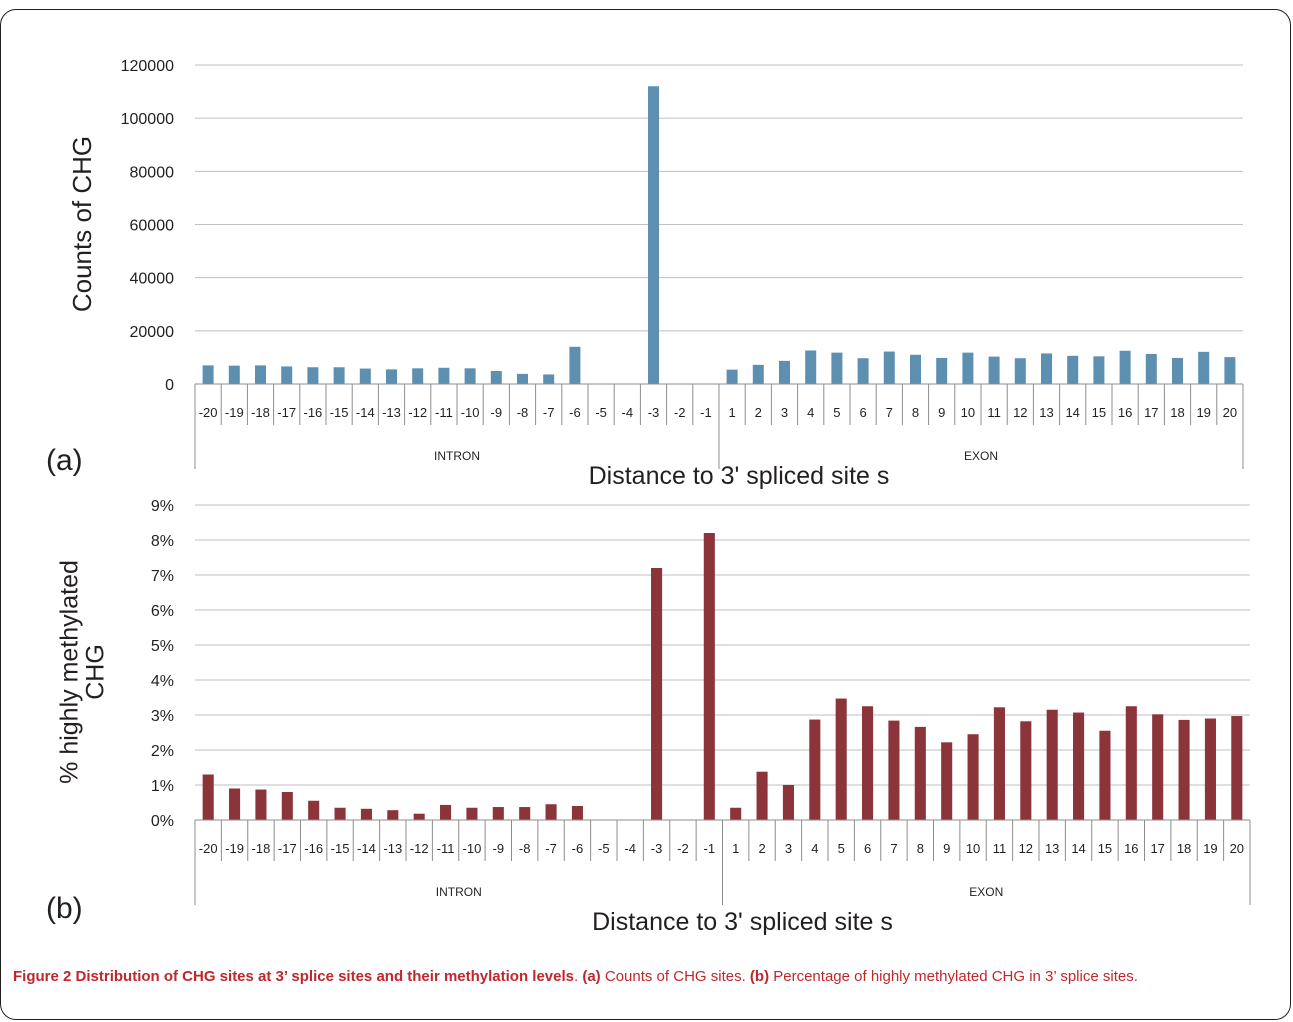 Image resolution: width=1293 pixels, height=1022 pixels. Describe the element at coordinates (973, 848) in the screenshot. I see `chart-b-category-label: 10` at that location.